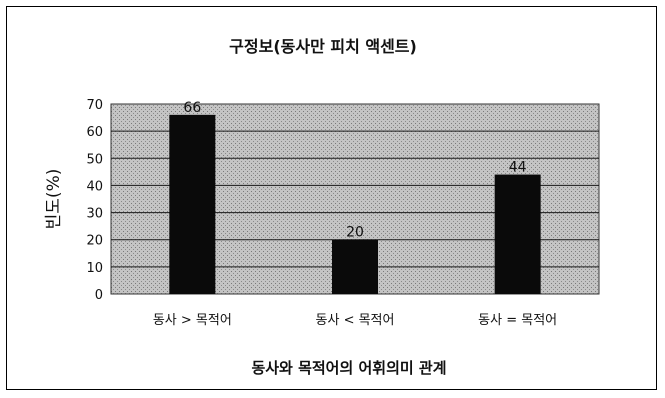 This screenshot has height=398, width=665. I want to click on x-axis-label: 동사와 목적어의 어휘의미 관계, so click(348, 368).